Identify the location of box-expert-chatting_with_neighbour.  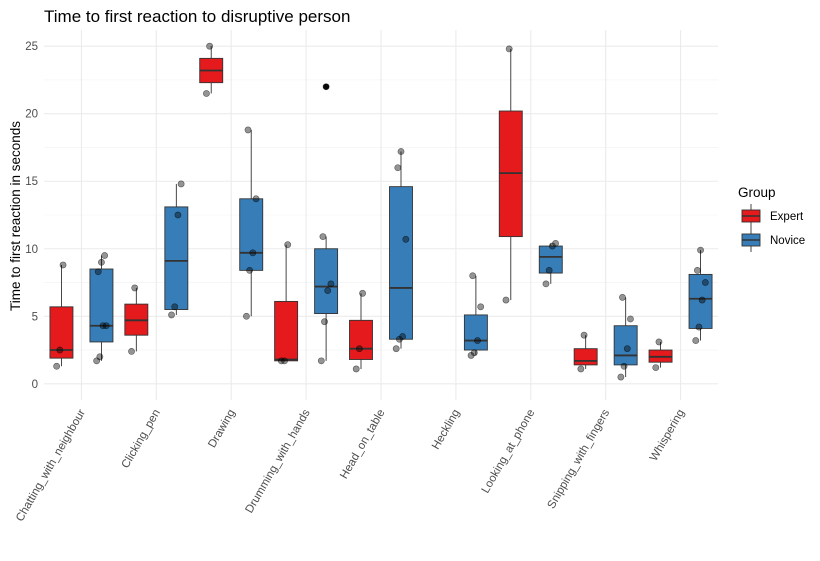
(61, 315).